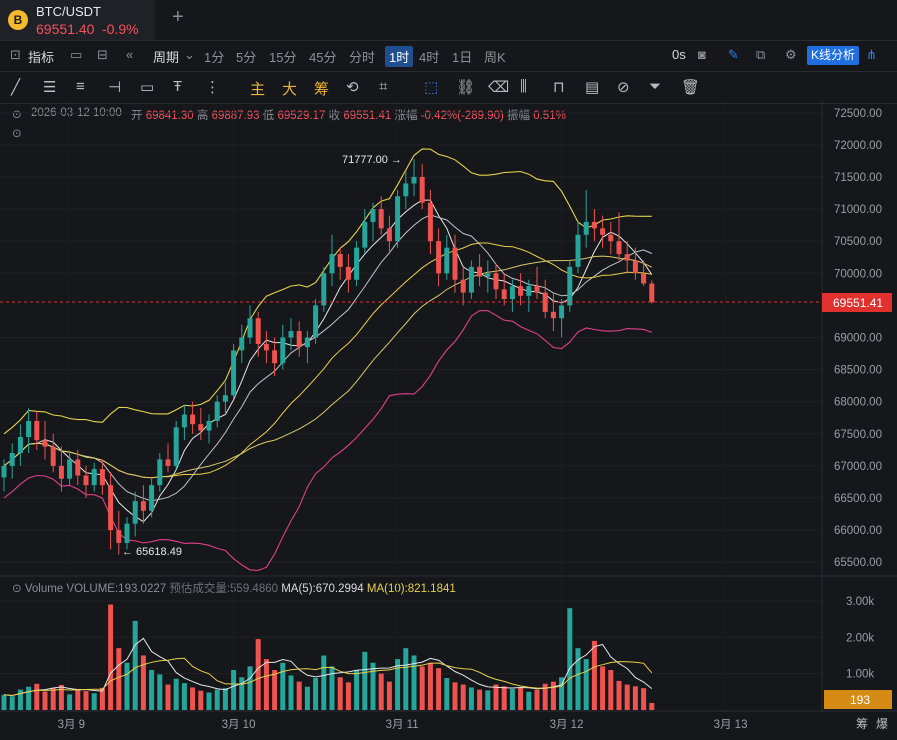 The width and height of the screenshot is (897, 740). I want to click on interval-45m: 45分, so click(323, 57).